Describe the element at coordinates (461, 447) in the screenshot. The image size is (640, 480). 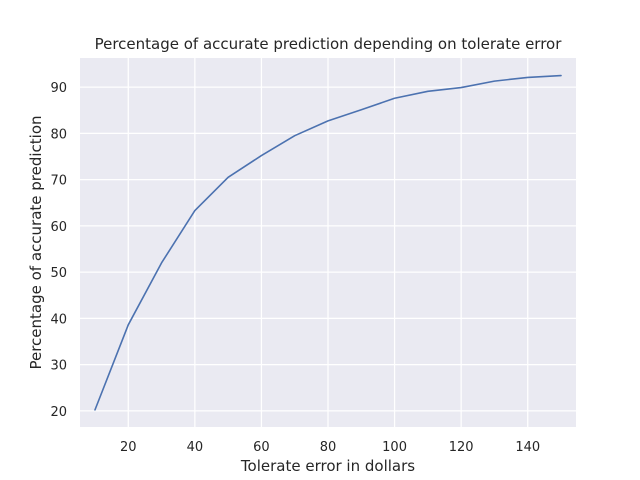
I see `x-tick-label: 120` at that location.